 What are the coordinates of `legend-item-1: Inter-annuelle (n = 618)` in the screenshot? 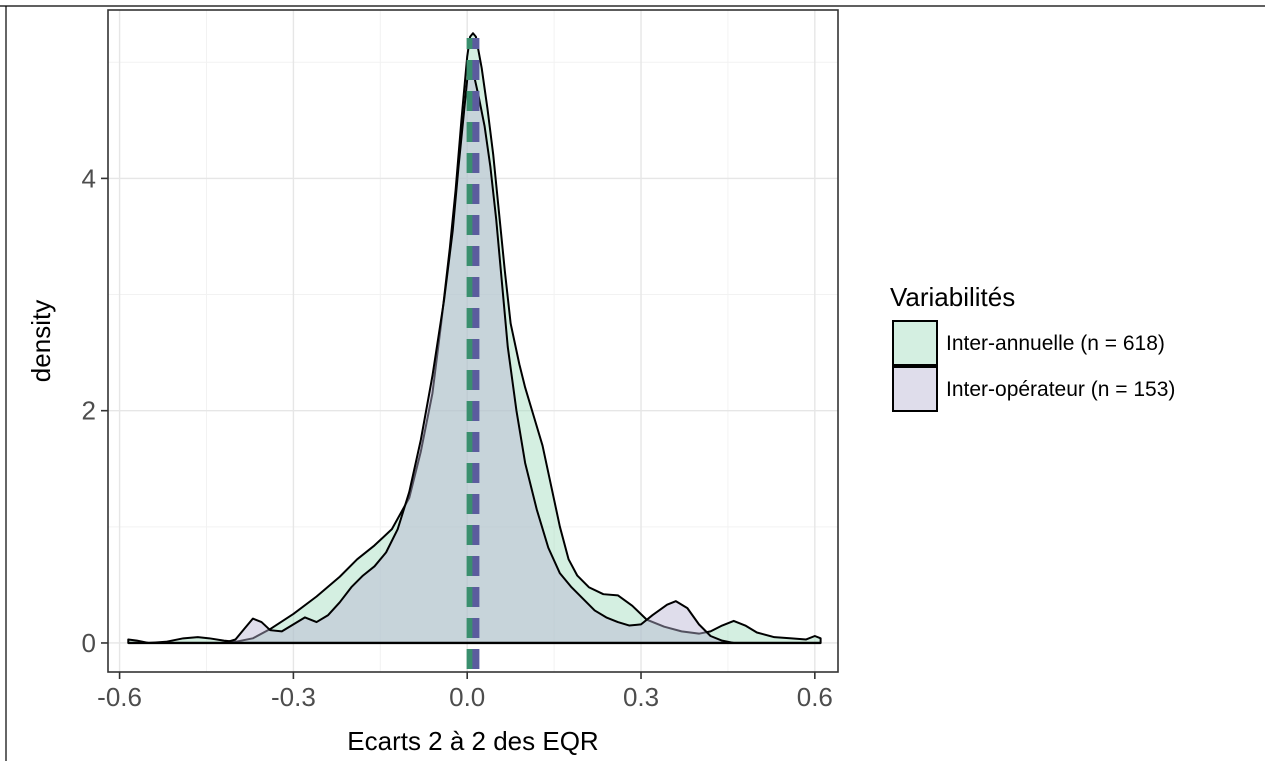 It's located at (1028, 343).